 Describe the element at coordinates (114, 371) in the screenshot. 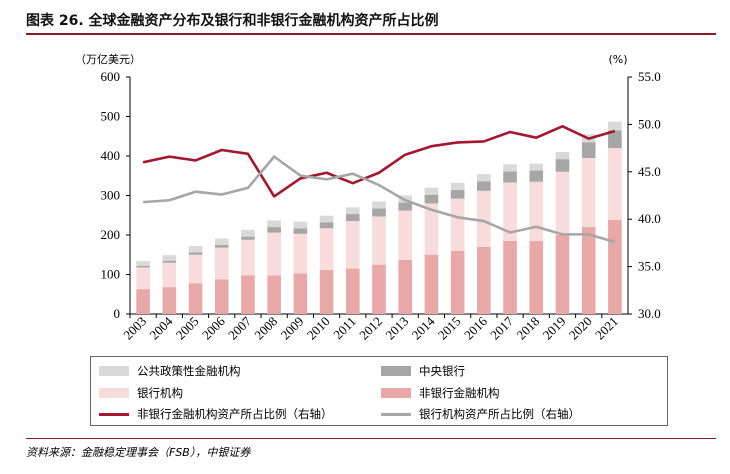

I see `legend-swatch-public` at that location.